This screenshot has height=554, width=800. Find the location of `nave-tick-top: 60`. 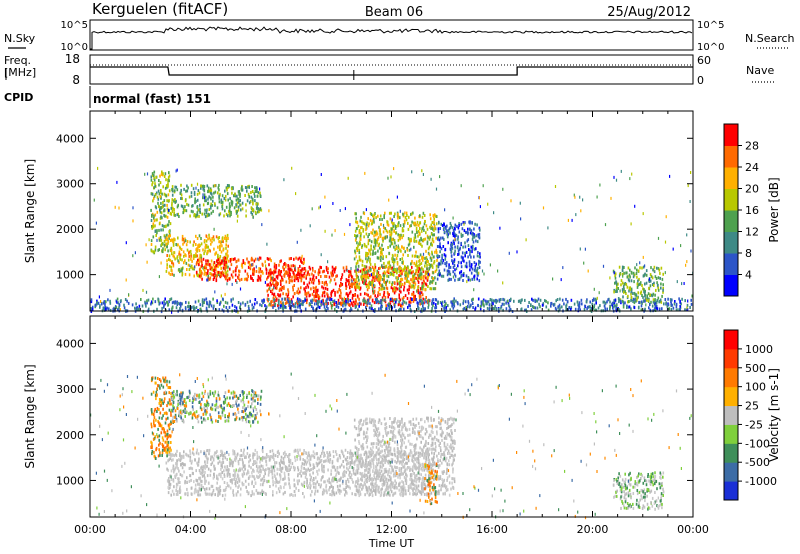

nave-tick-top: 60 is located at coordinates (704, 60).